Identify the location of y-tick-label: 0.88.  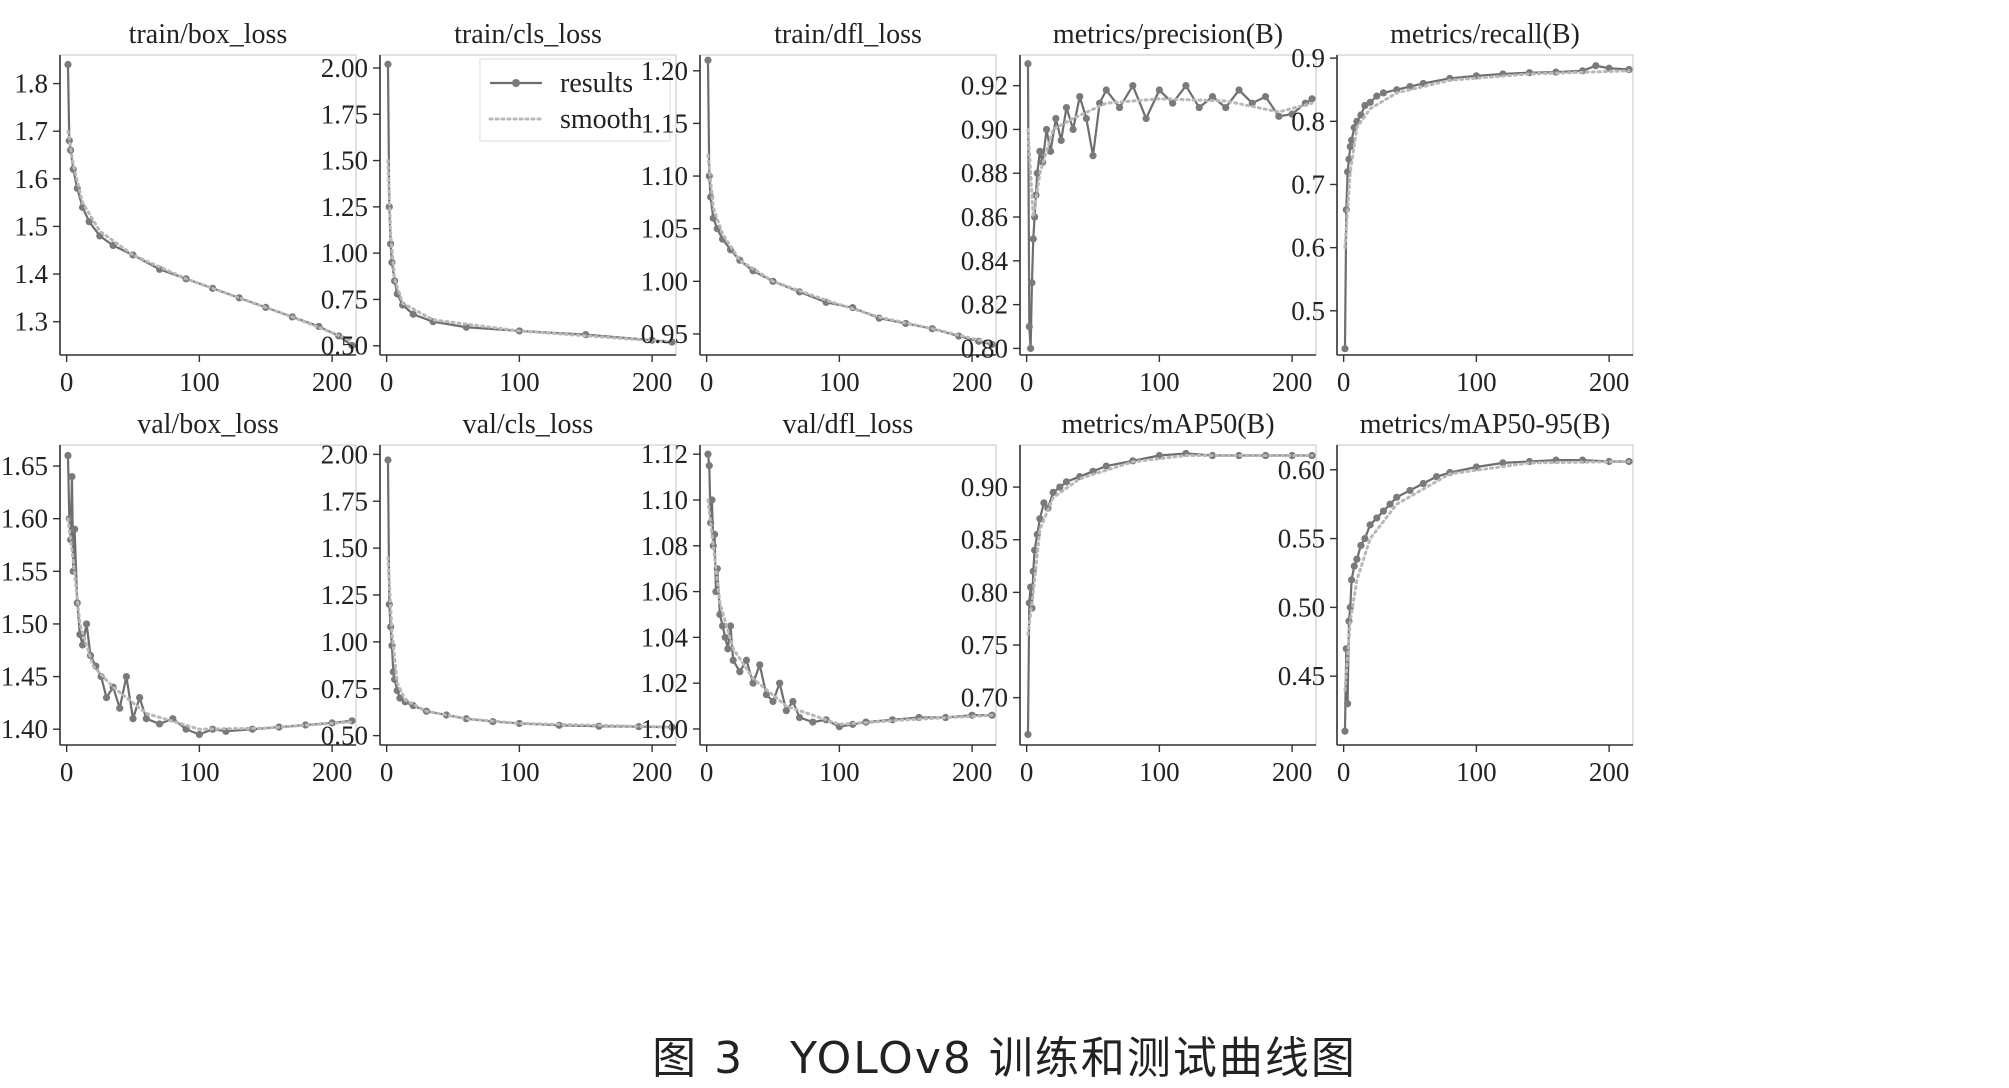
(984, 173).